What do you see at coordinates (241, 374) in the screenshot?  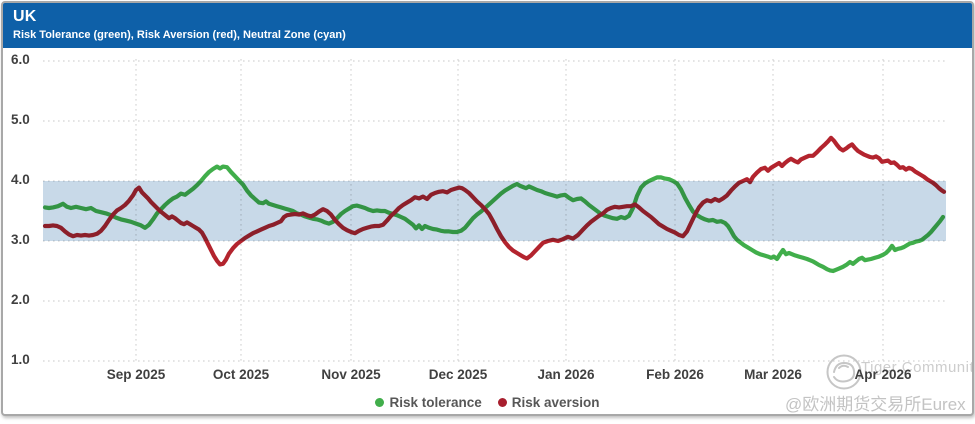 I see `x-axis-label: Oct 2025` at bounding box center [241, 374].